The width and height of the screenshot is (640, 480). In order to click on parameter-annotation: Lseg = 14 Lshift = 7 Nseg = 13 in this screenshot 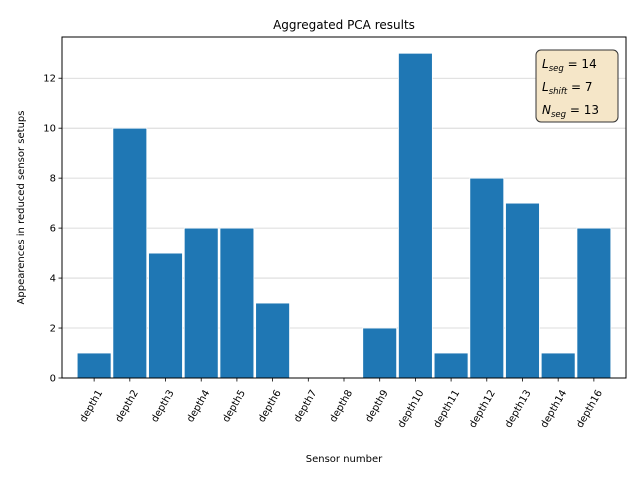, I will do `click(577, 86)`.